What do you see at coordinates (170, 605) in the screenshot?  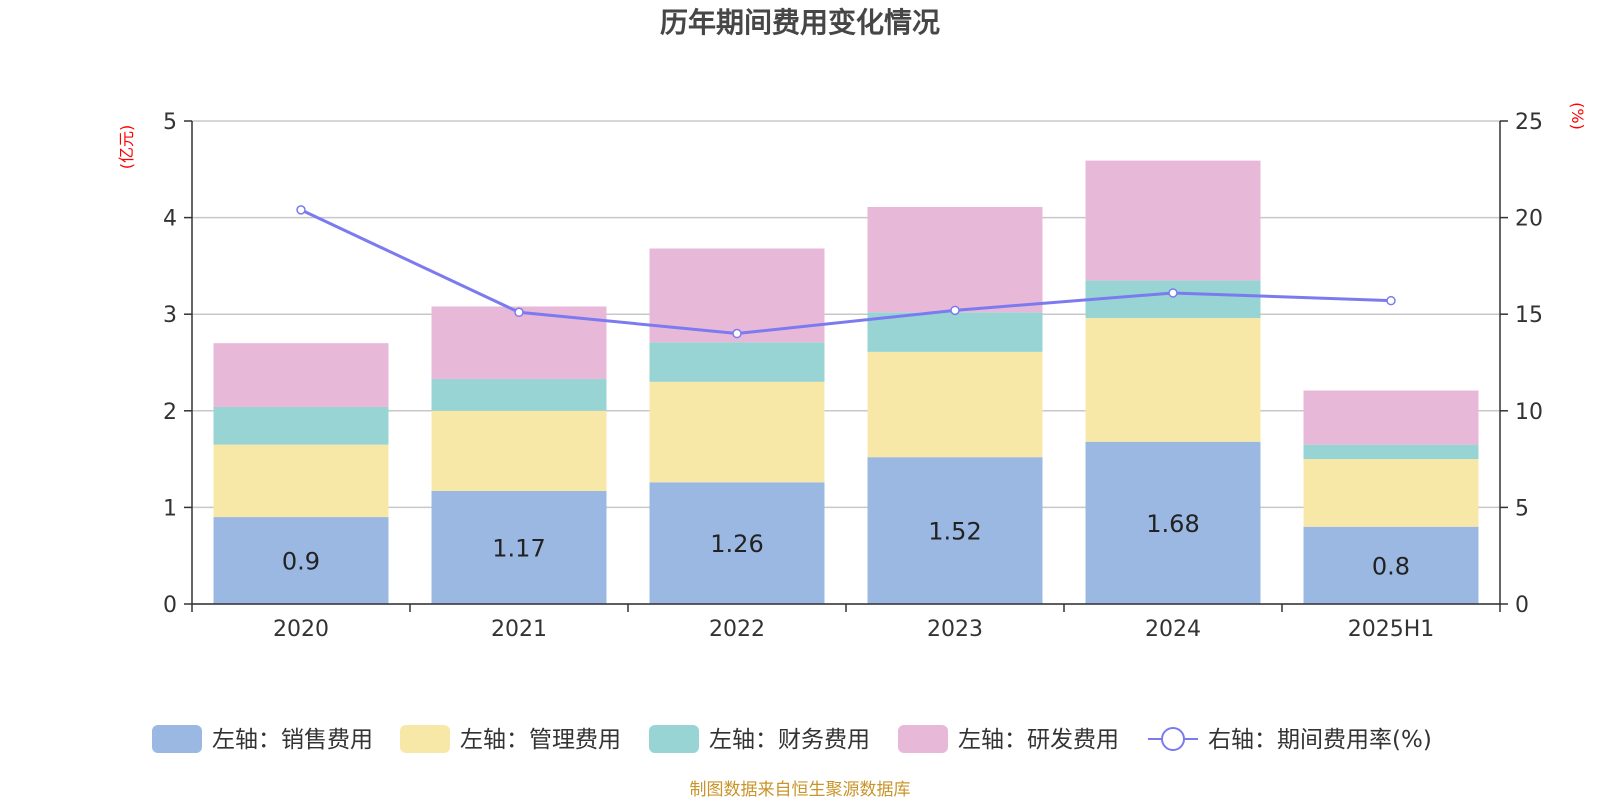 I see `left-tick-label: 0` at bounding box center [170, 605].